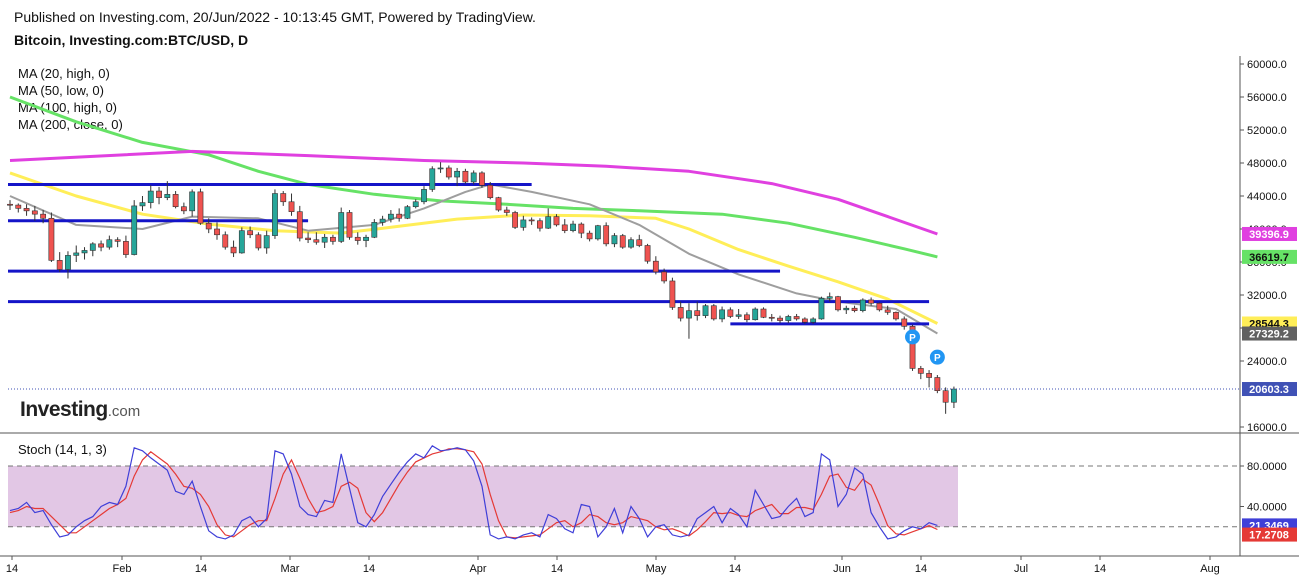 Image resolution: width=1299 pixels, height=580 pixels. I want to click on price-label-ma20-text: 27329.2, so click(1269, 335).